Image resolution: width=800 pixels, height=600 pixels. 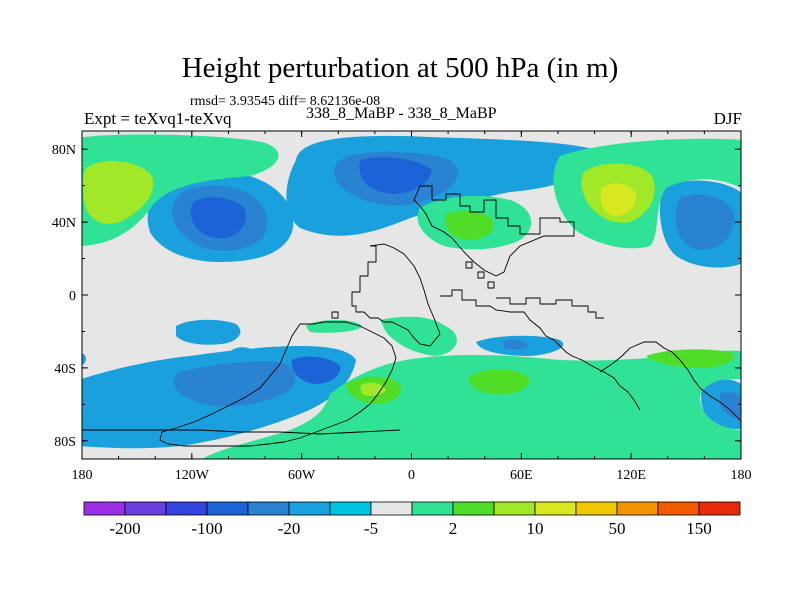 What do you see at coordinates (235, 384) in the screenshot?
I see `sh-west-negative-mid` at bounding box center [235, 384].